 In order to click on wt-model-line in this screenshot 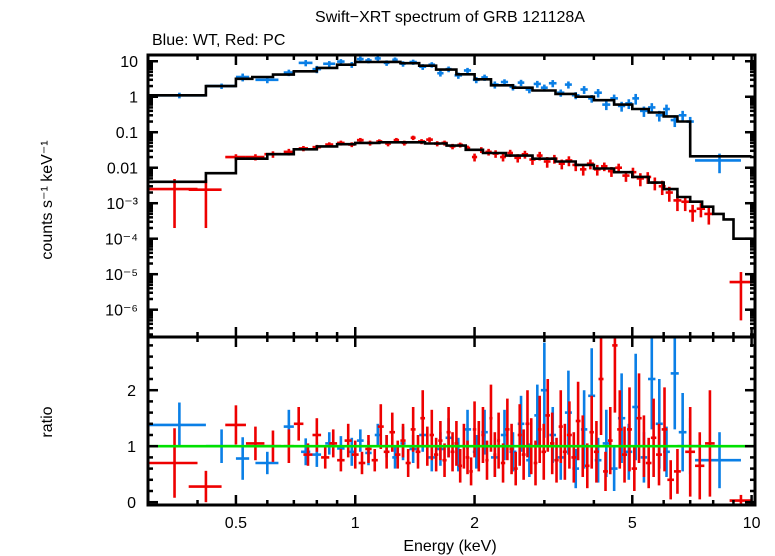, I will do `click(450, 109)`.